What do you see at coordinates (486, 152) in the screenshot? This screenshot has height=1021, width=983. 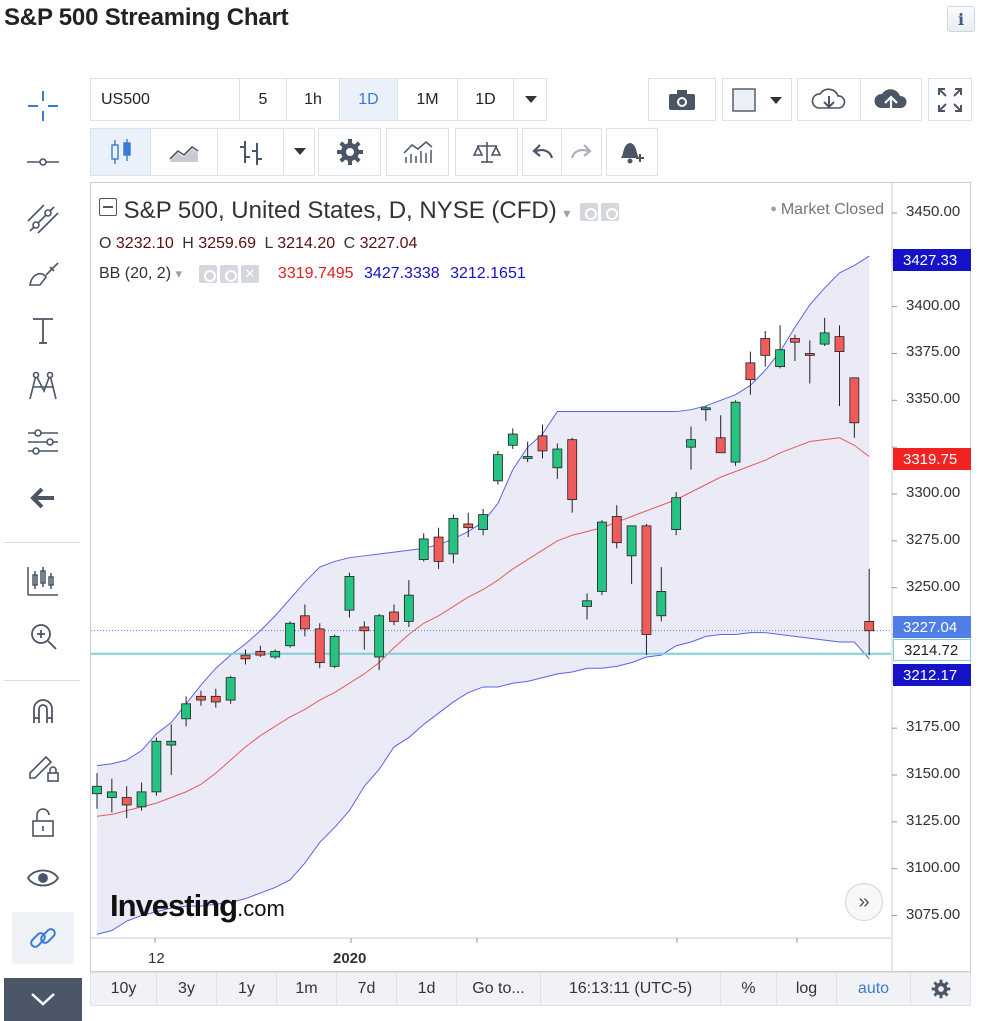 I see `compare-scale-icon` at bounding box center [486, 152].